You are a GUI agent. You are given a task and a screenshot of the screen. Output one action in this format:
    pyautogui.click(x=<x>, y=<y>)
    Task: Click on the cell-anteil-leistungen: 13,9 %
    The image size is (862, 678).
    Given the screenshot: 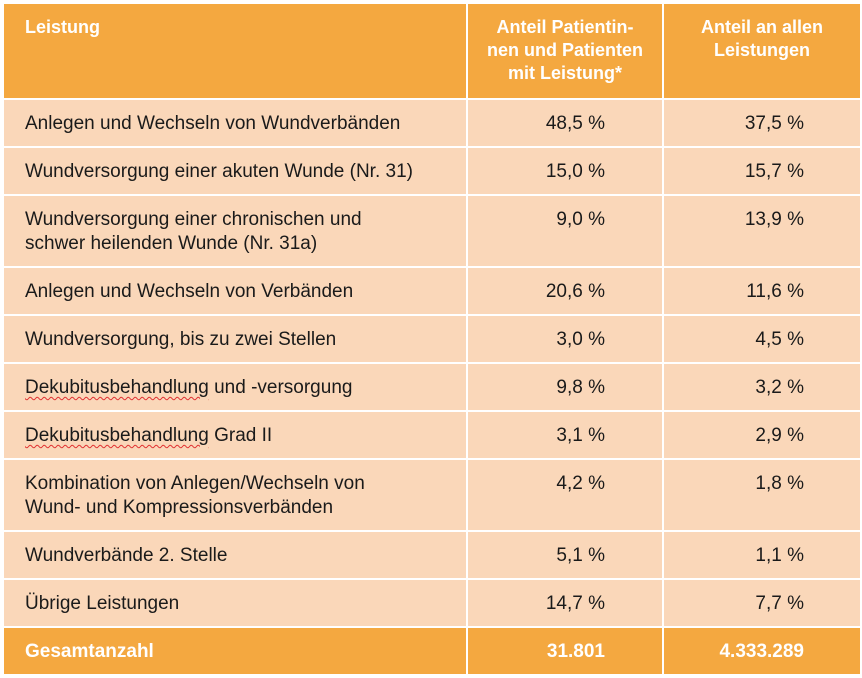 What is the action you would take?
    pyautogui.click(x=762, y=231)
    